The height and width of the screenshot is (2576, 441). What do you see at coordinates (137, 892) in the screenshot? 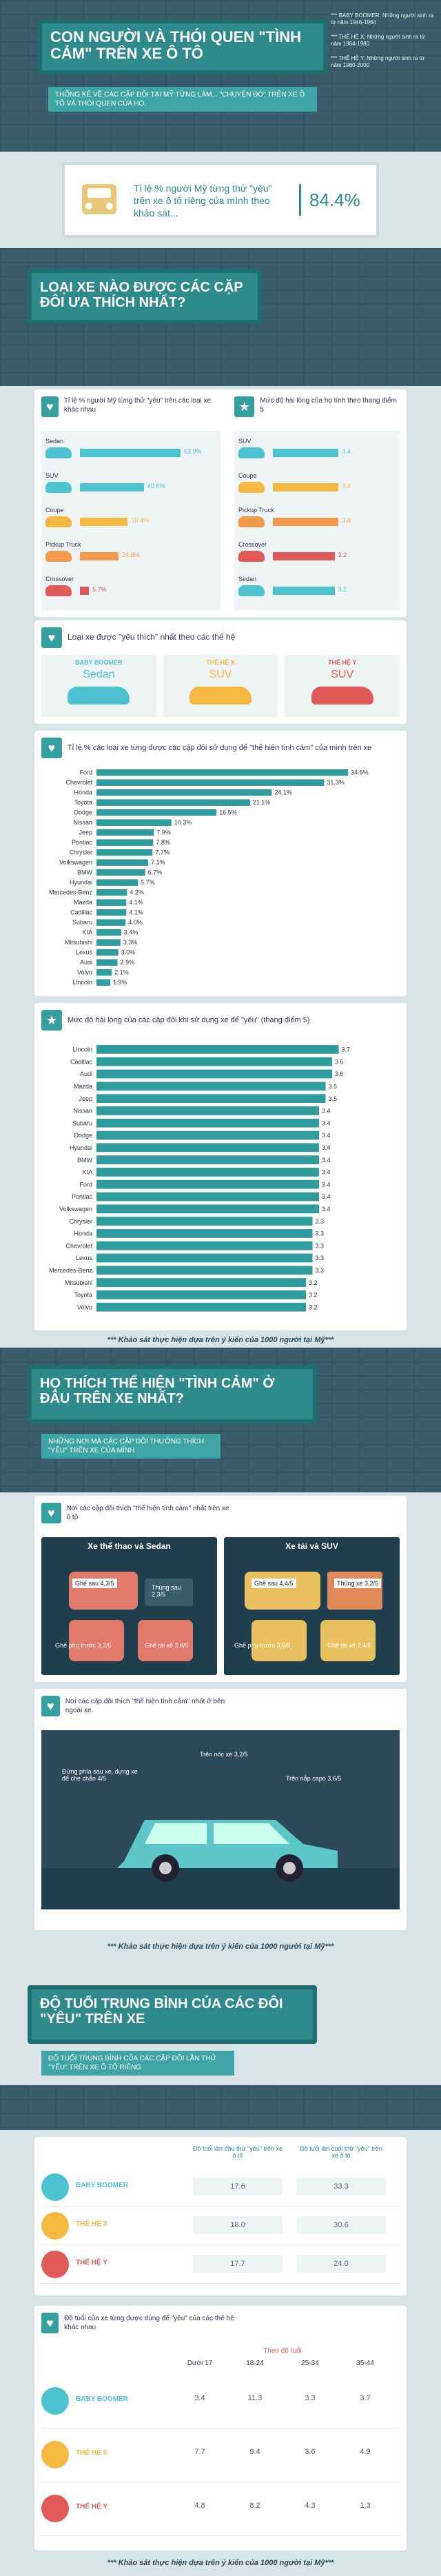
I see `bar-value-label: 4.2%` at bounding box center [137, 892].